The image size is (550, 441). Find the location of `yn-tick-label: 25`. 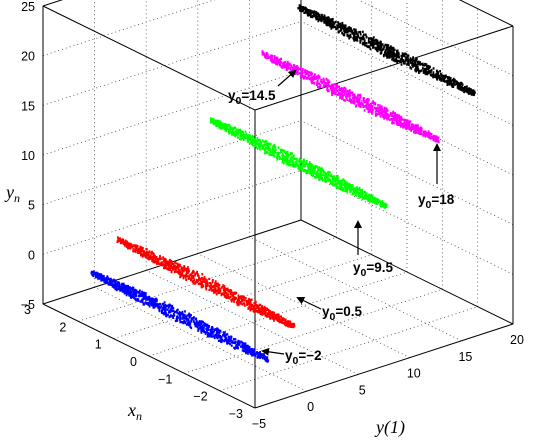

yn-tick-label: 25 is located at coordinates (28, 7).